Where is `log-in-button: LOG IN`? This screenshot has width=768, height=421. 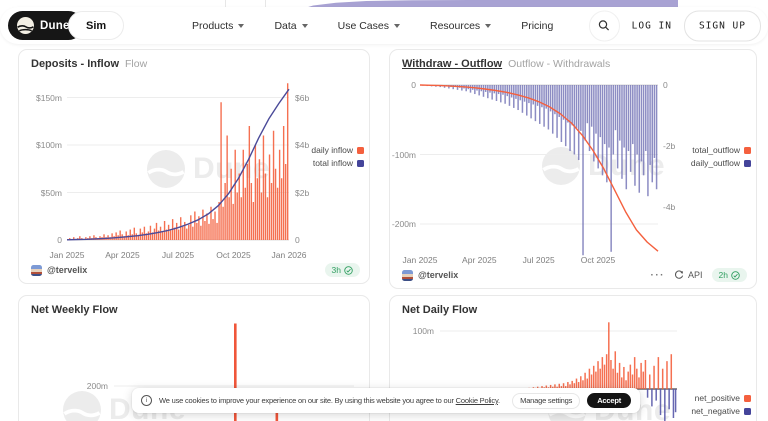
log-in-button: LOG IN is located at coordinates (651, 25).